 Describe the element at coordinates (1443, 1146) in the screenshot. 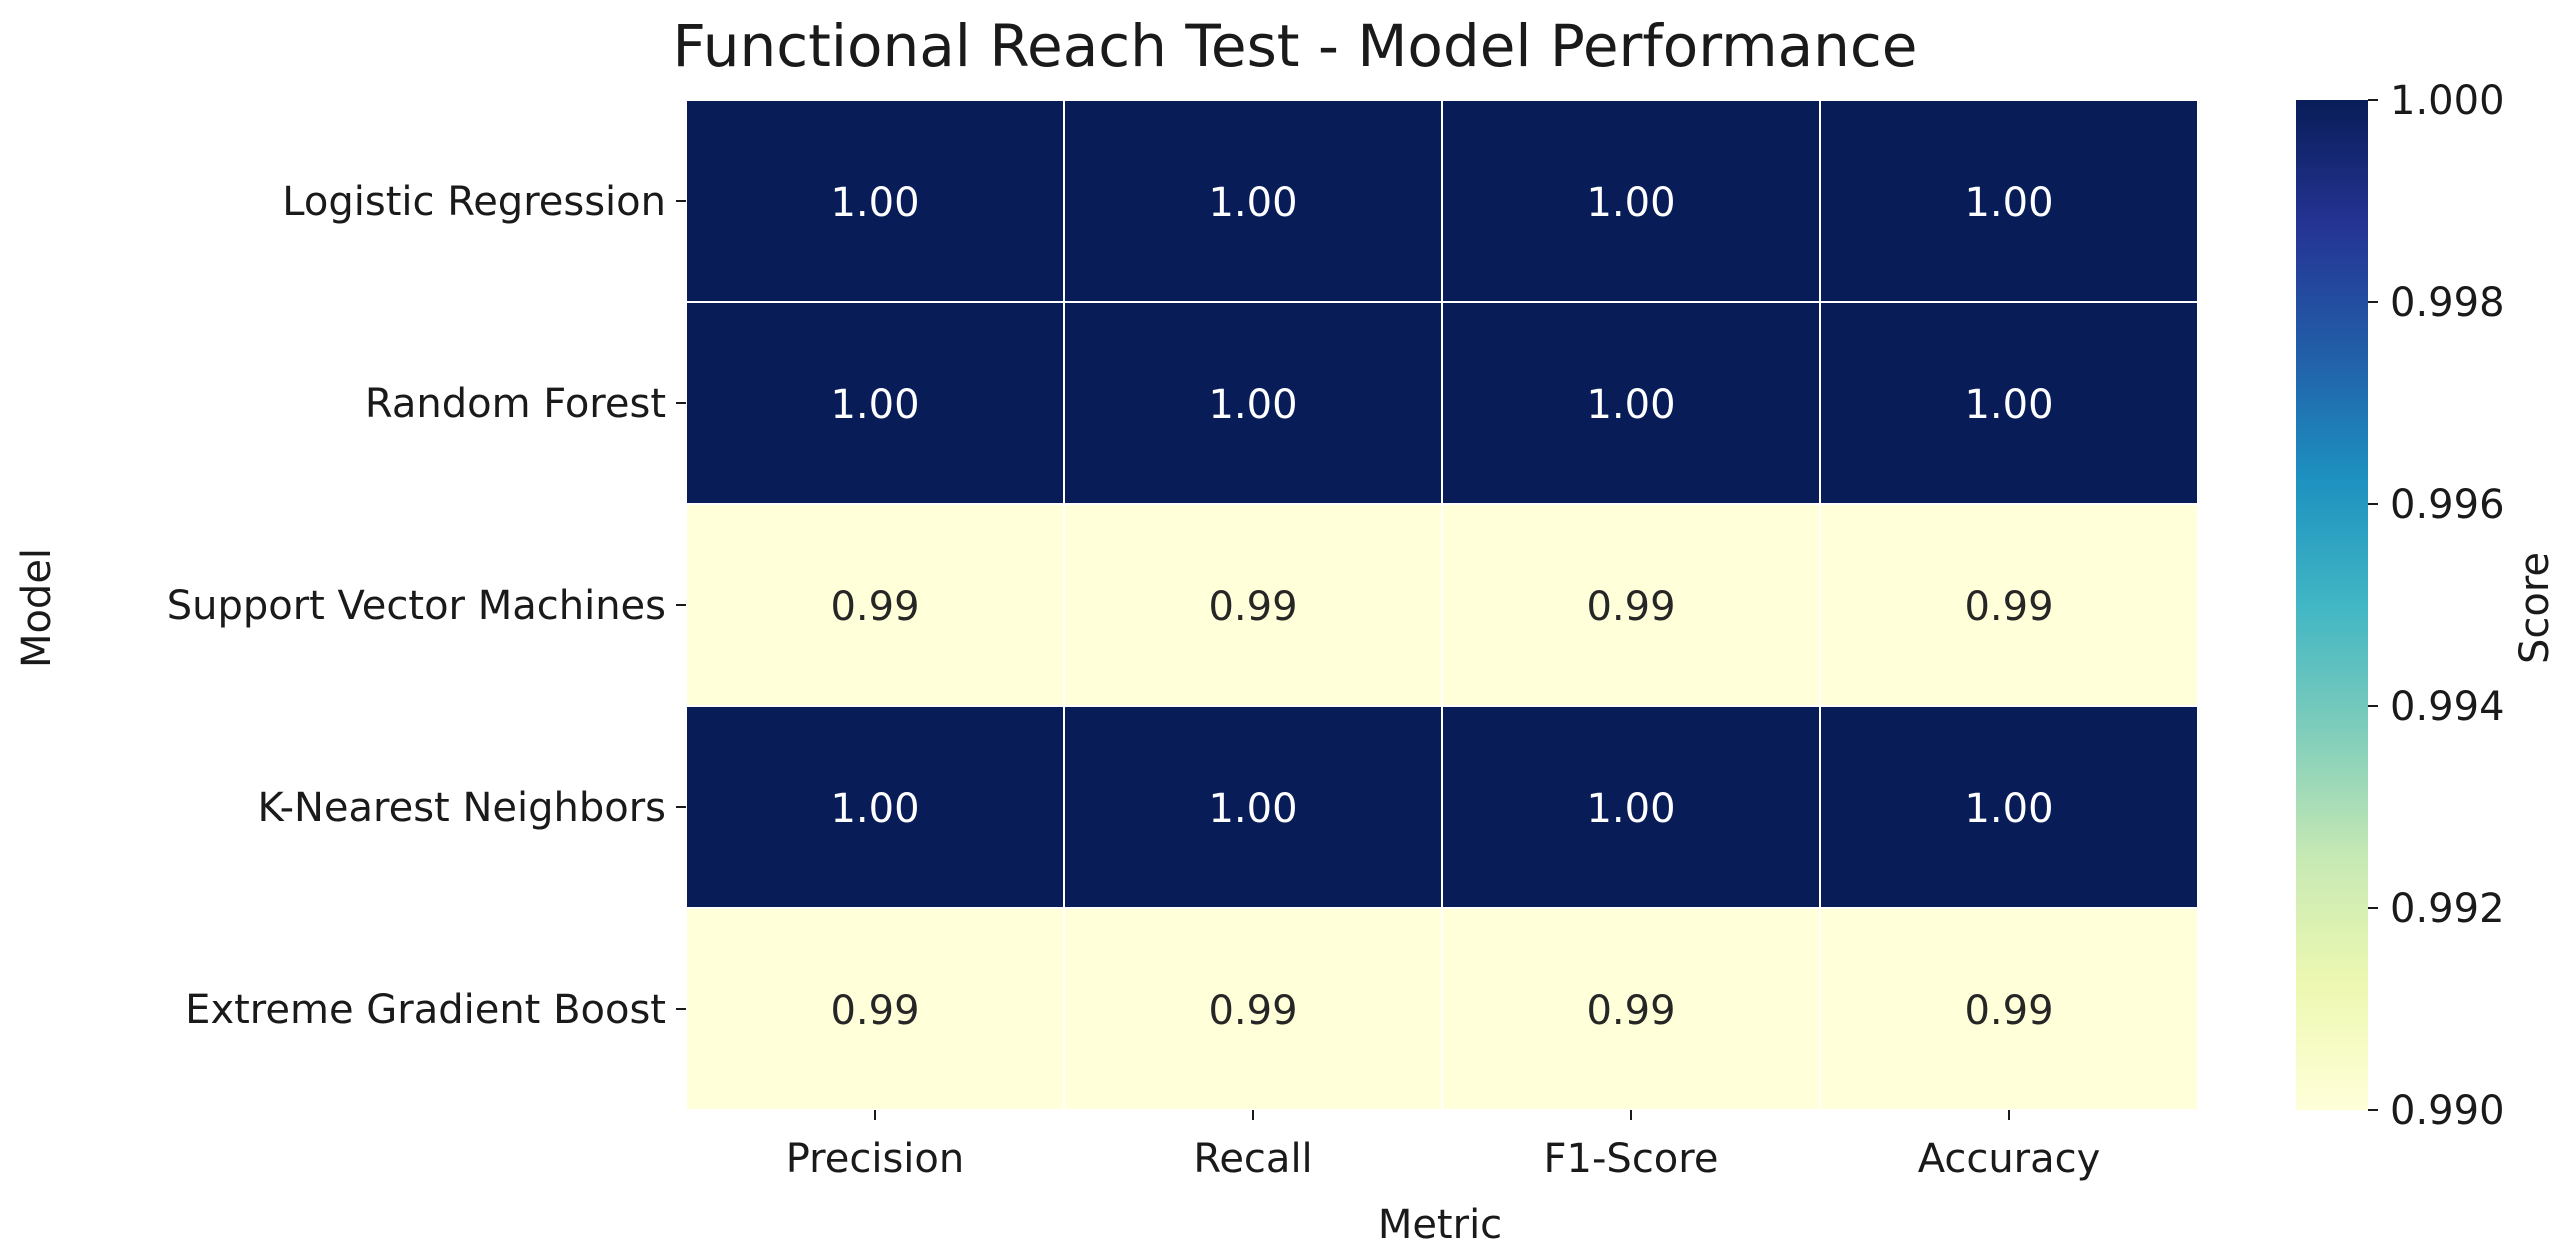

I see `x-axis-ticks: Precision Recall F1-Score Accuracy` at that location.